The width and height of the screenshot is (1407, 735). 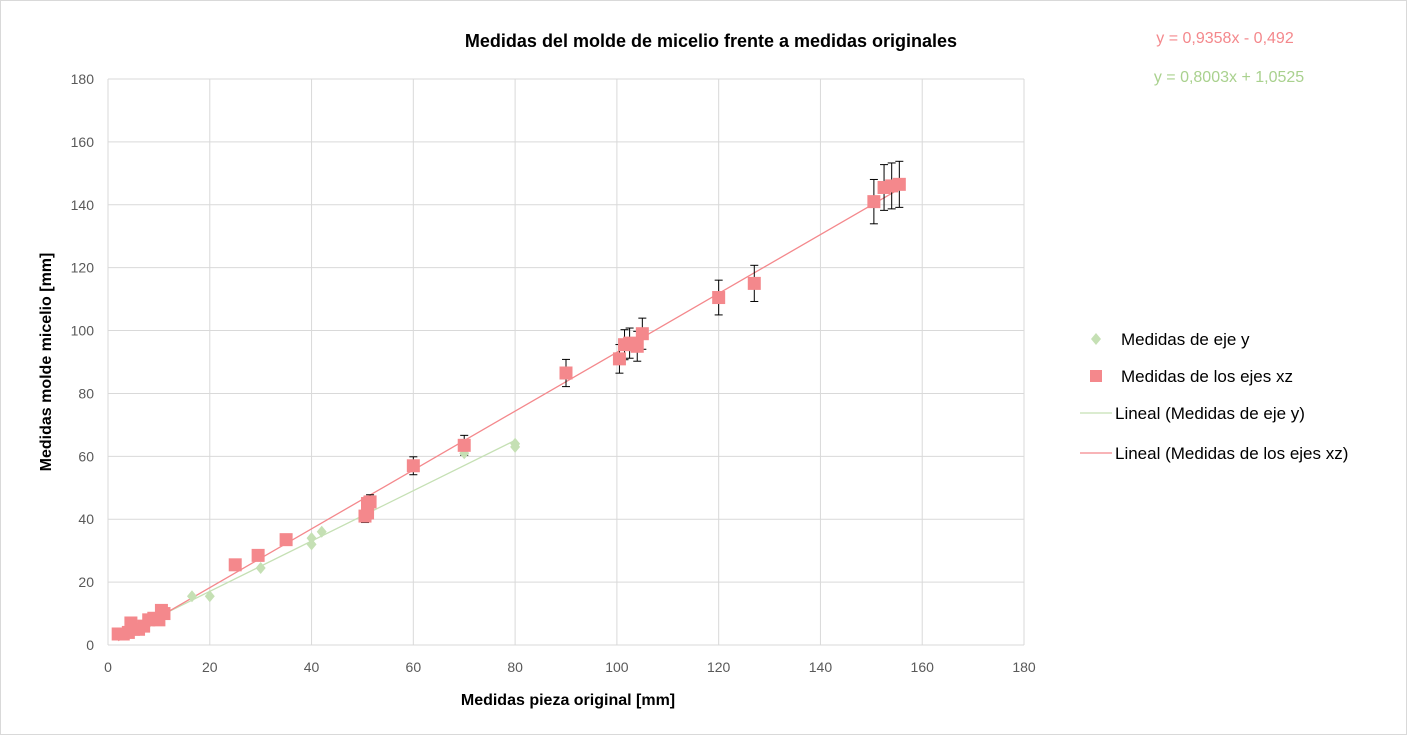 What do you see at coordinates (83, 79) in the screenshot?
I see `y-tick-label: 180` at bounding box center [83, 79].